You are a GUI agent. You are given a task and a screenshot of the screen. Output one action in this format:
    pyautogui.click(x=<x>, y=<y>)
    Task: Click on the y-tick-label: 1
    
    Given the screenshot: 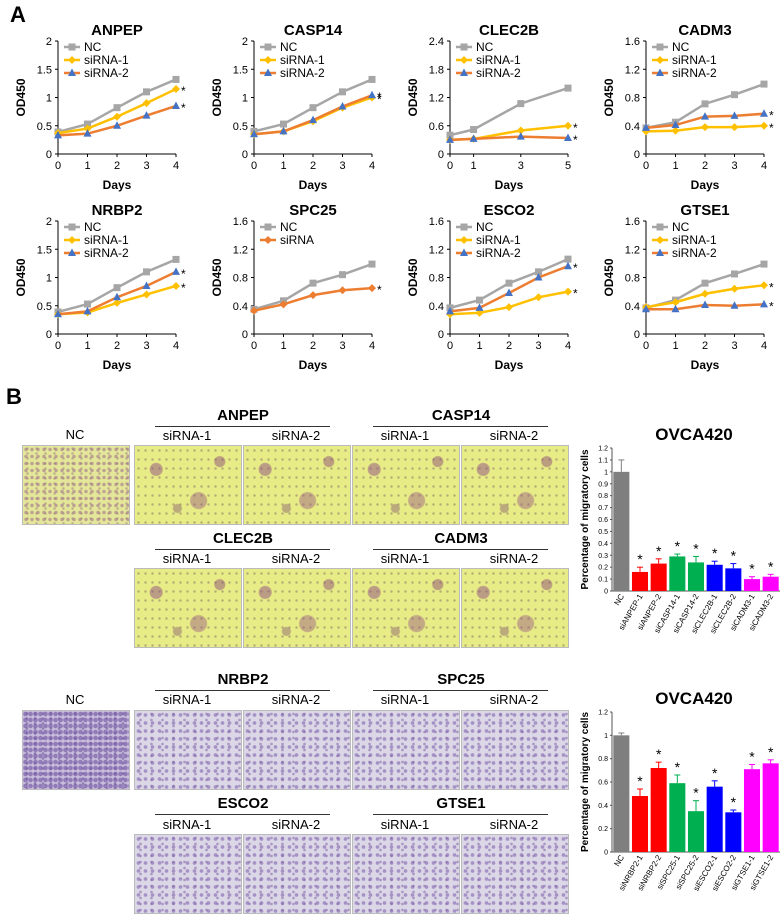 What is the action you would take?
    pyautogui.click(x=606, y=736)
    